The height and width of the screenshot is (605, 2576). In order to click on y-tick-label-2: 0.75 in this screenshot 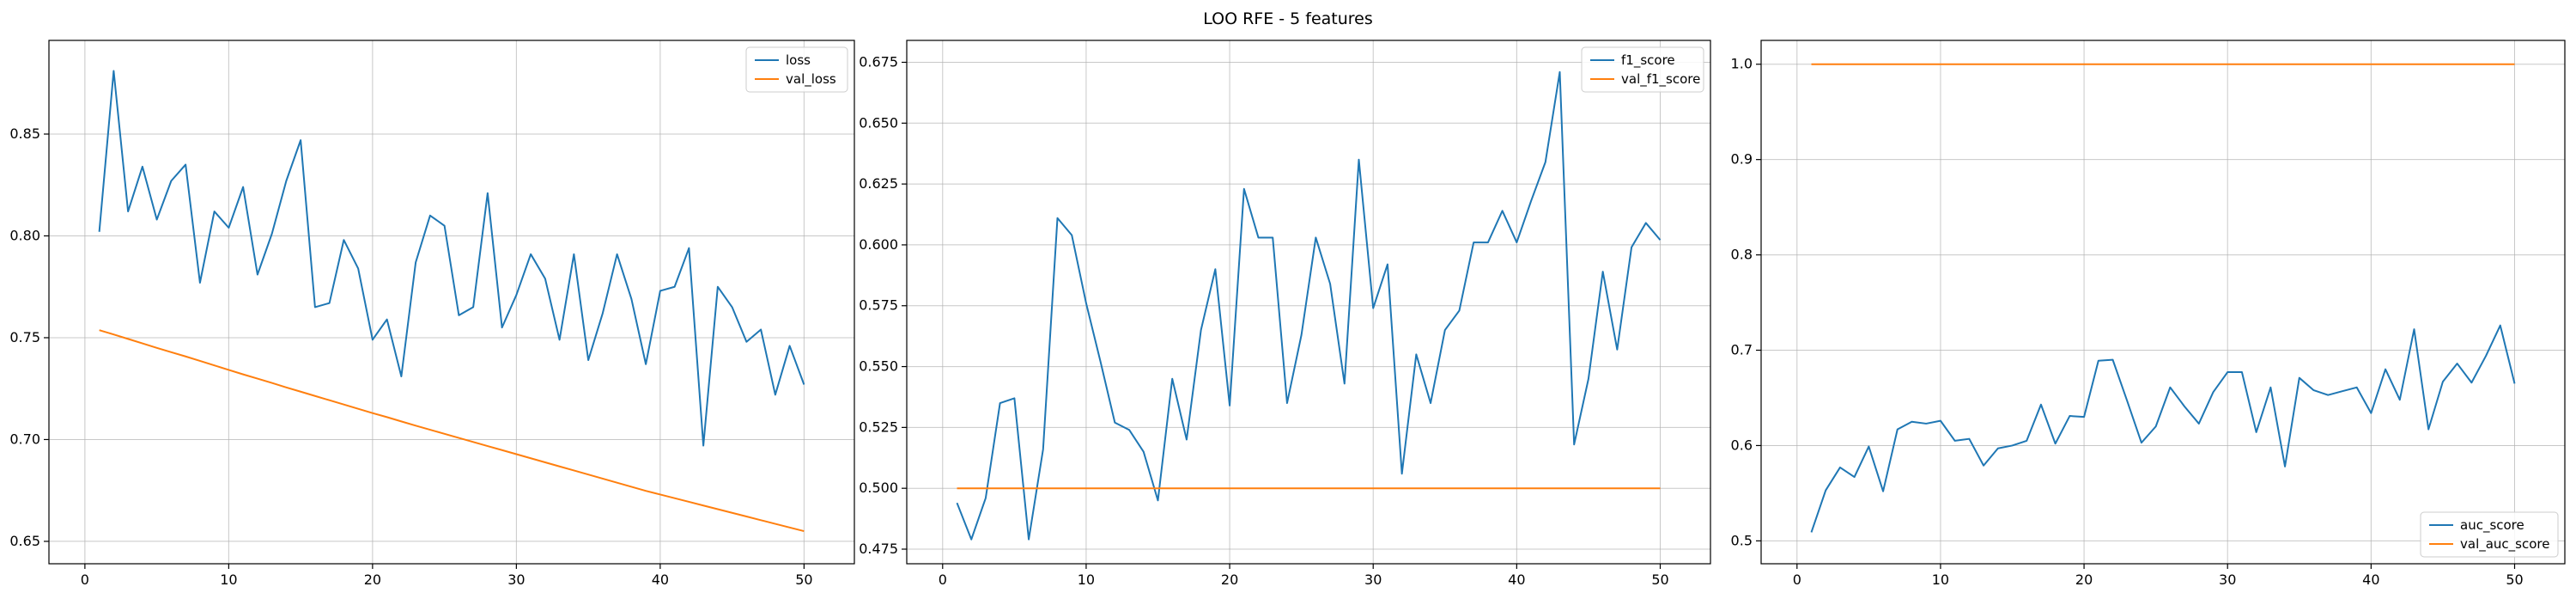, I will do `click(25, 337)`.